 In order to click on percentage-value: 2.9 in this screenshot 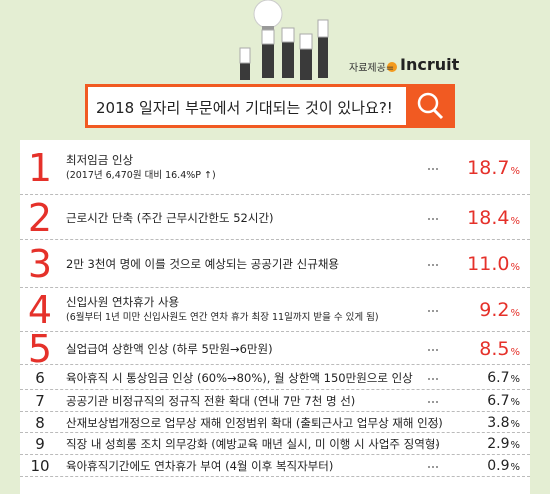, I will do `click(498, 444)`.